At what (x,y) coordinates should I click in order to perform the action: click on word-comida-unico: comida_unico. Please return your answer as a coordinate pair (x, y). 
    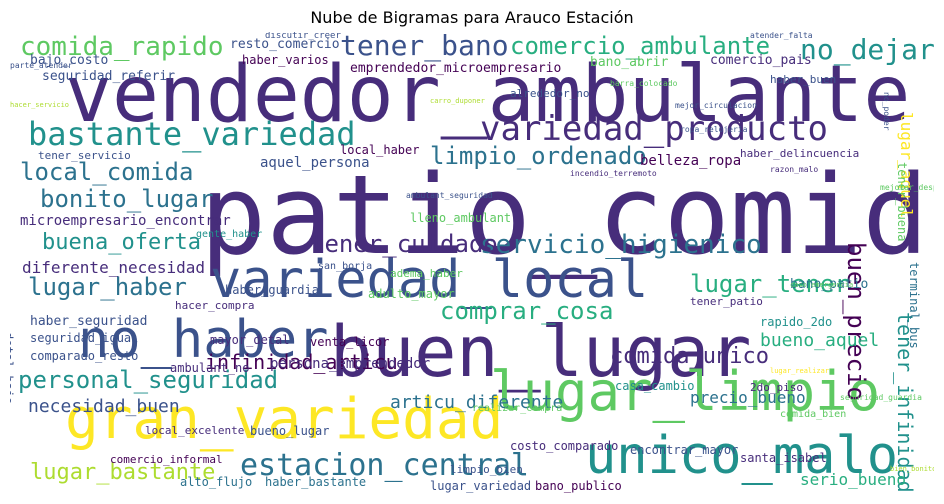
    Looking at the image, I should click on (689, 356).